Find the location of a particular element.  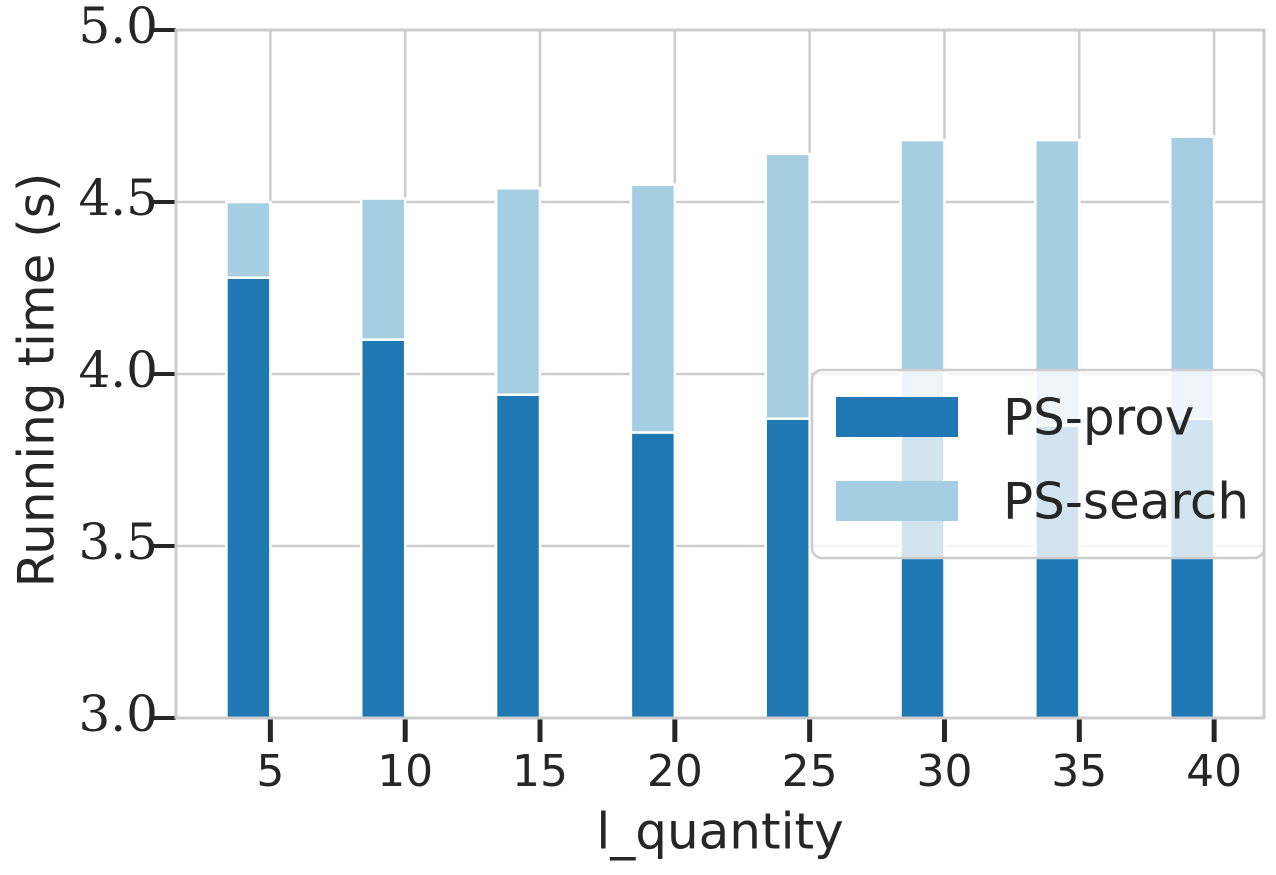

legend-label: PS-search is located at coordinates (1126, 502).